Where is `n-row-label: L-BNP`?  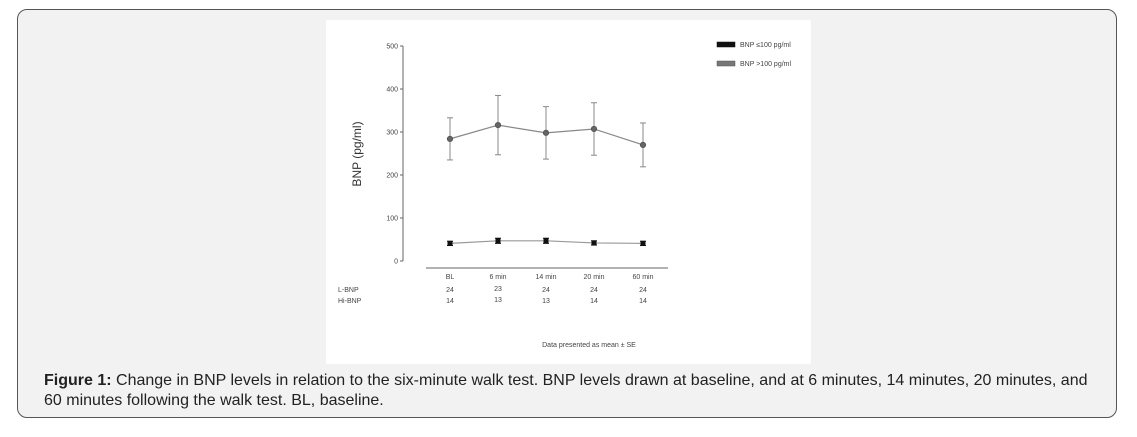
n-row-label: L-BNP is located at coordinates (348, 290).